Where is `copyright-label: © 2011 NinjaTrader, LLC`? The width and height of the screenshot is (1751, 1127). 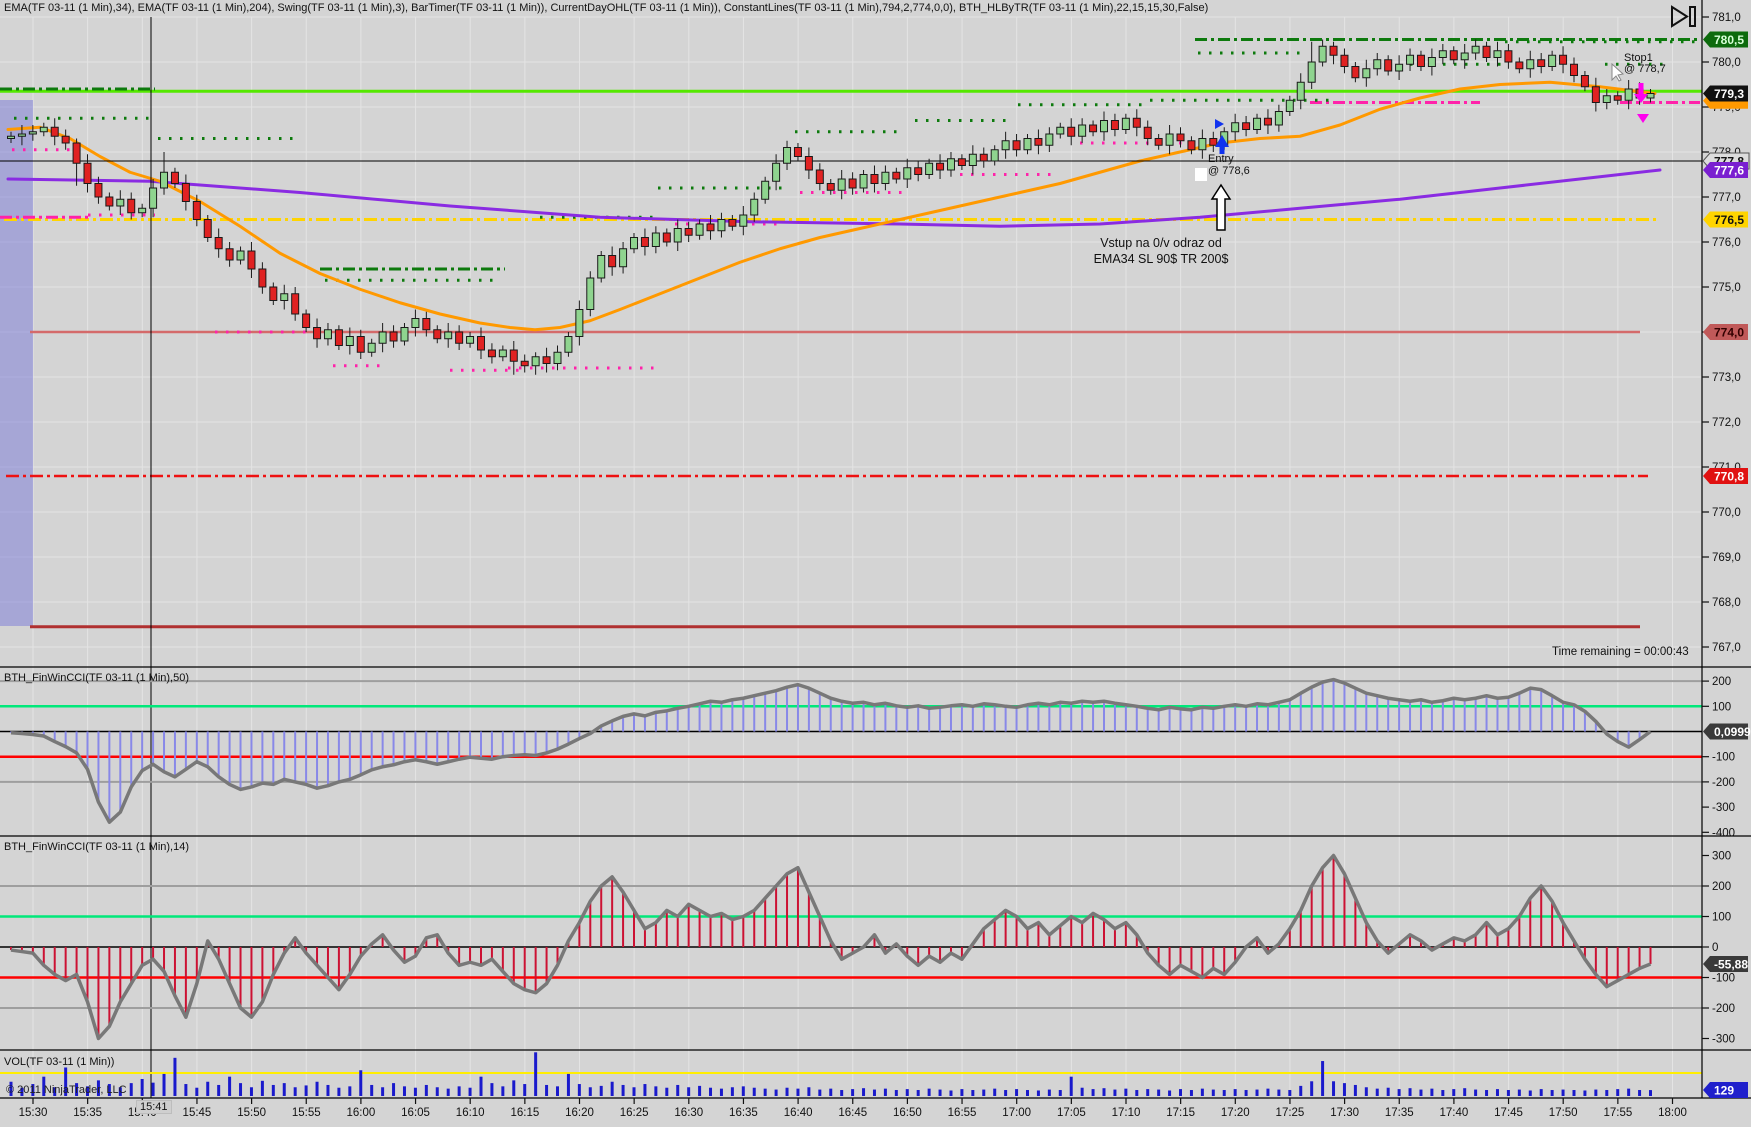
copyright-label: © 2011 NinjaTrader, LLC is located at coordinates (66, 1090).